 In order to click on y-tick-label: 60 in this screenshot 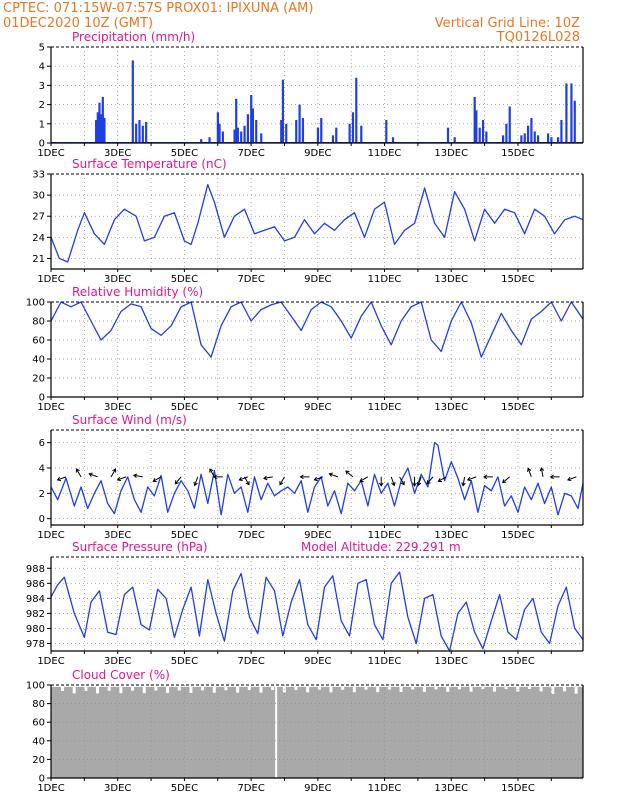, I will do `click(38, 341)`.